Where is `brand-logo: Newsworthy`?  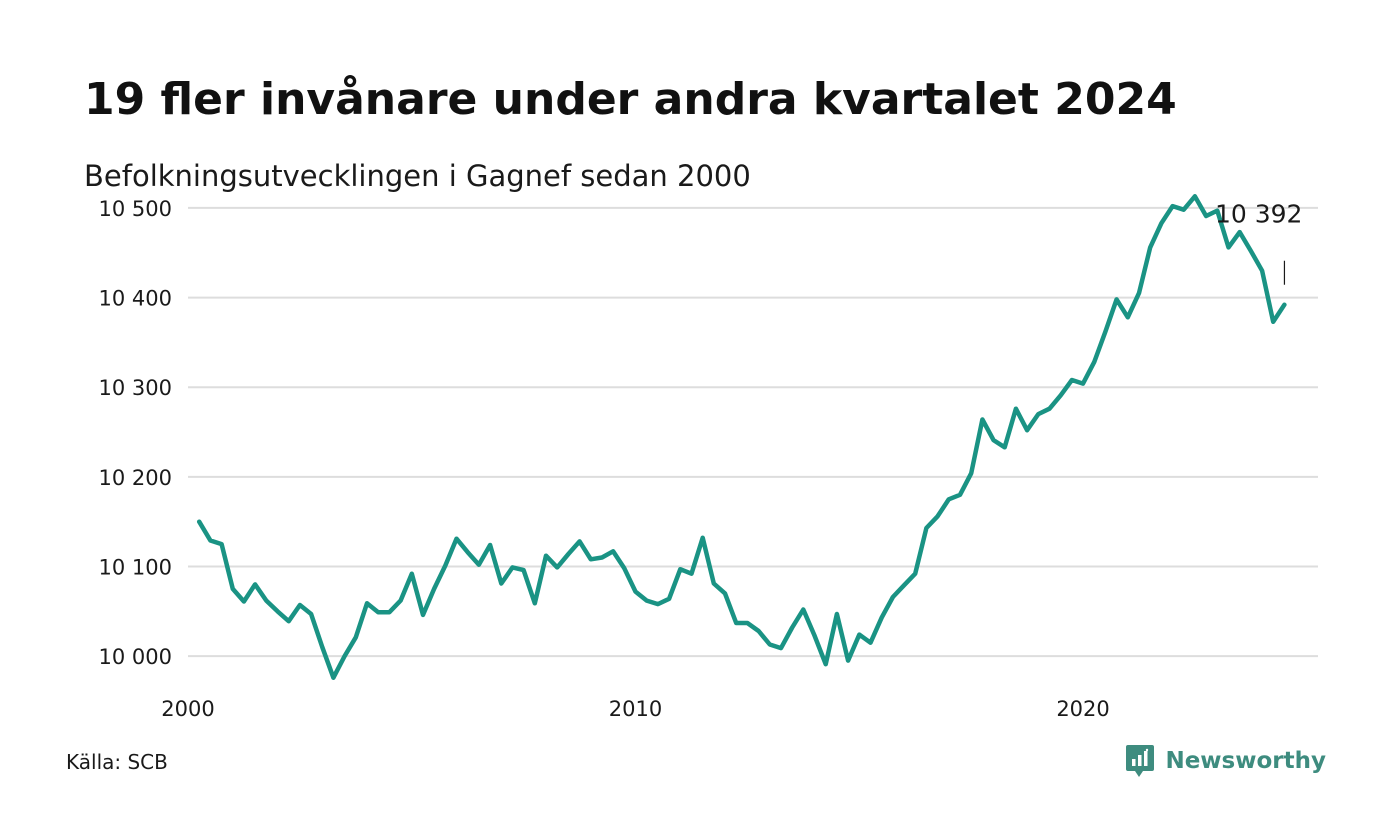
brand-logo: Newsworthy is located at coordinates (1225, 761).